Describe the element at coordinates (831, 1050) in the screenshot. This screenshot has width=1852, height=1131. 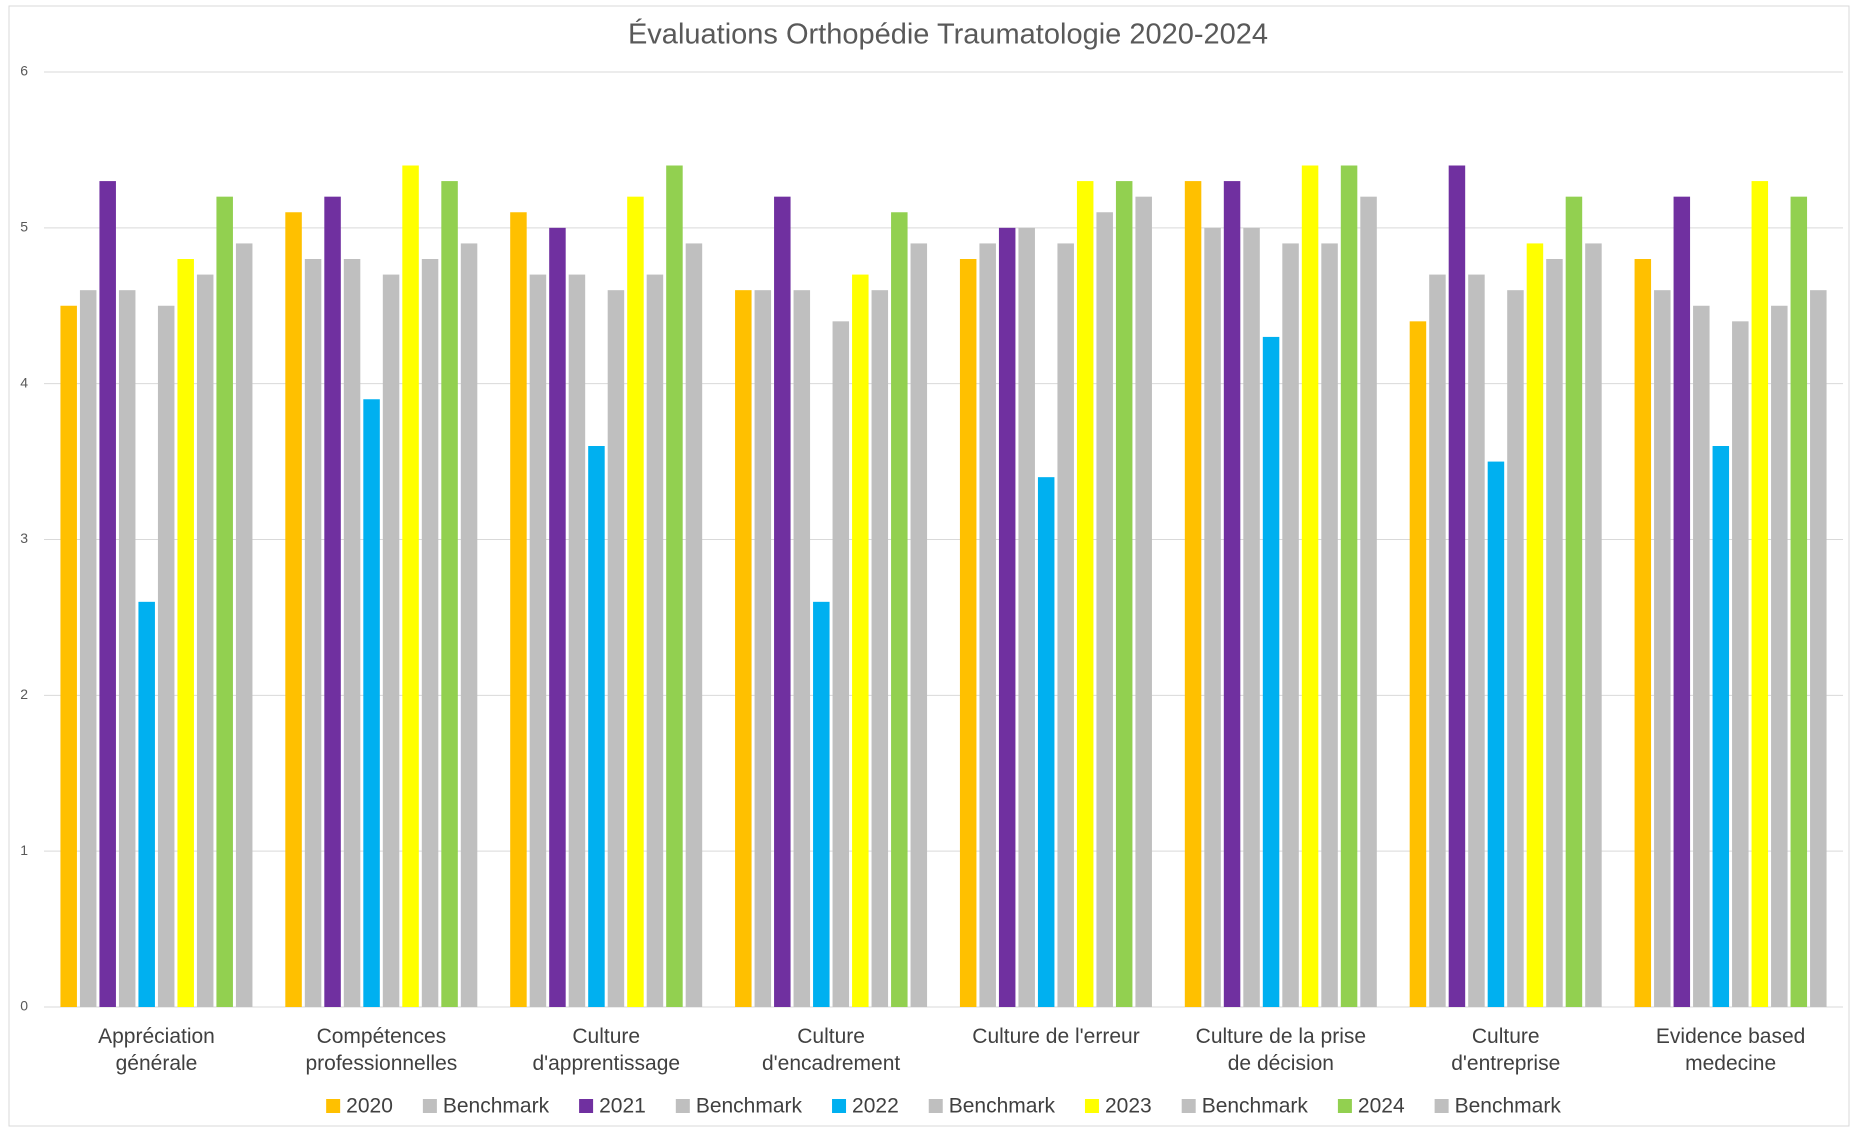
I see `x-tick-label: Culture d'encadrement` at that location.